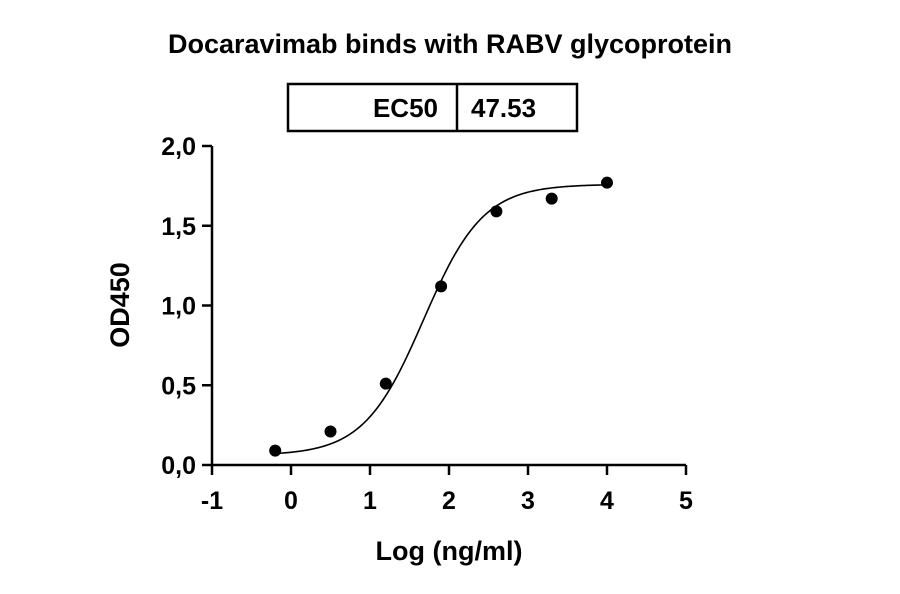 This screenshot has width=900, height=594. I want to click on x-axis-label: Log (ng/ml), so click(449, 551).